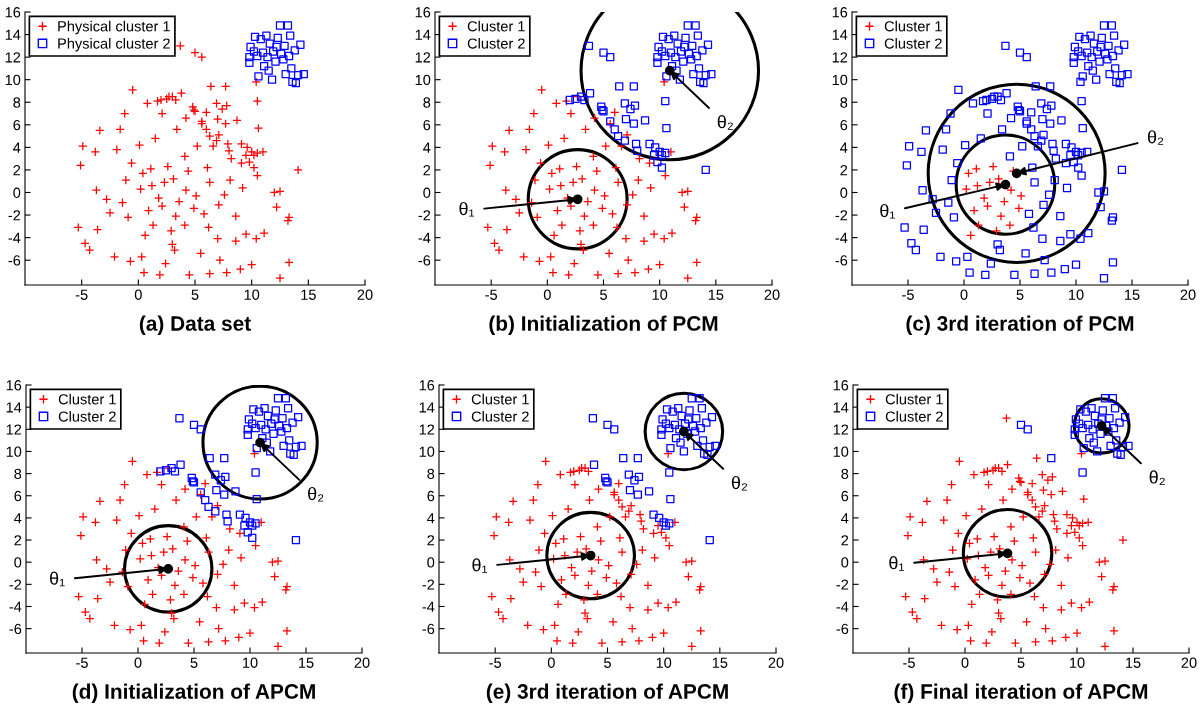 The width and height of the screenshot is (1201, 717). What do you see at coordinates (607, 693) in the screenshot?
I see `text: (e) 3rd iteration of APCM` at bounding box center [607, 693].